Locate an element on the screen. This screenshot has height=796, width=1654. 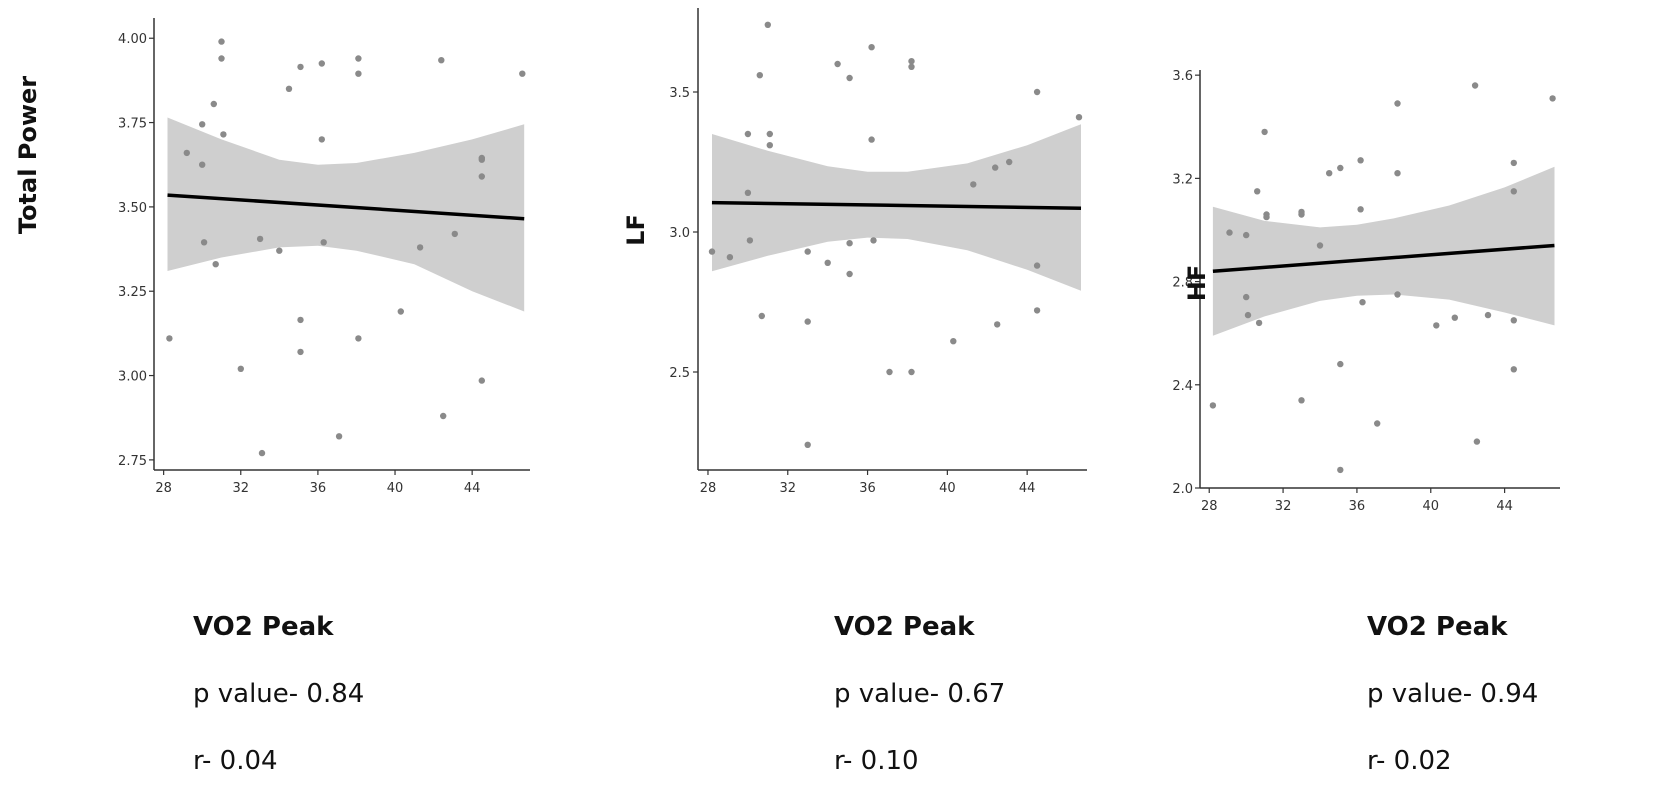
panel-1-y-tick-label-2: 3.00 is located at coordinates (132, 377).